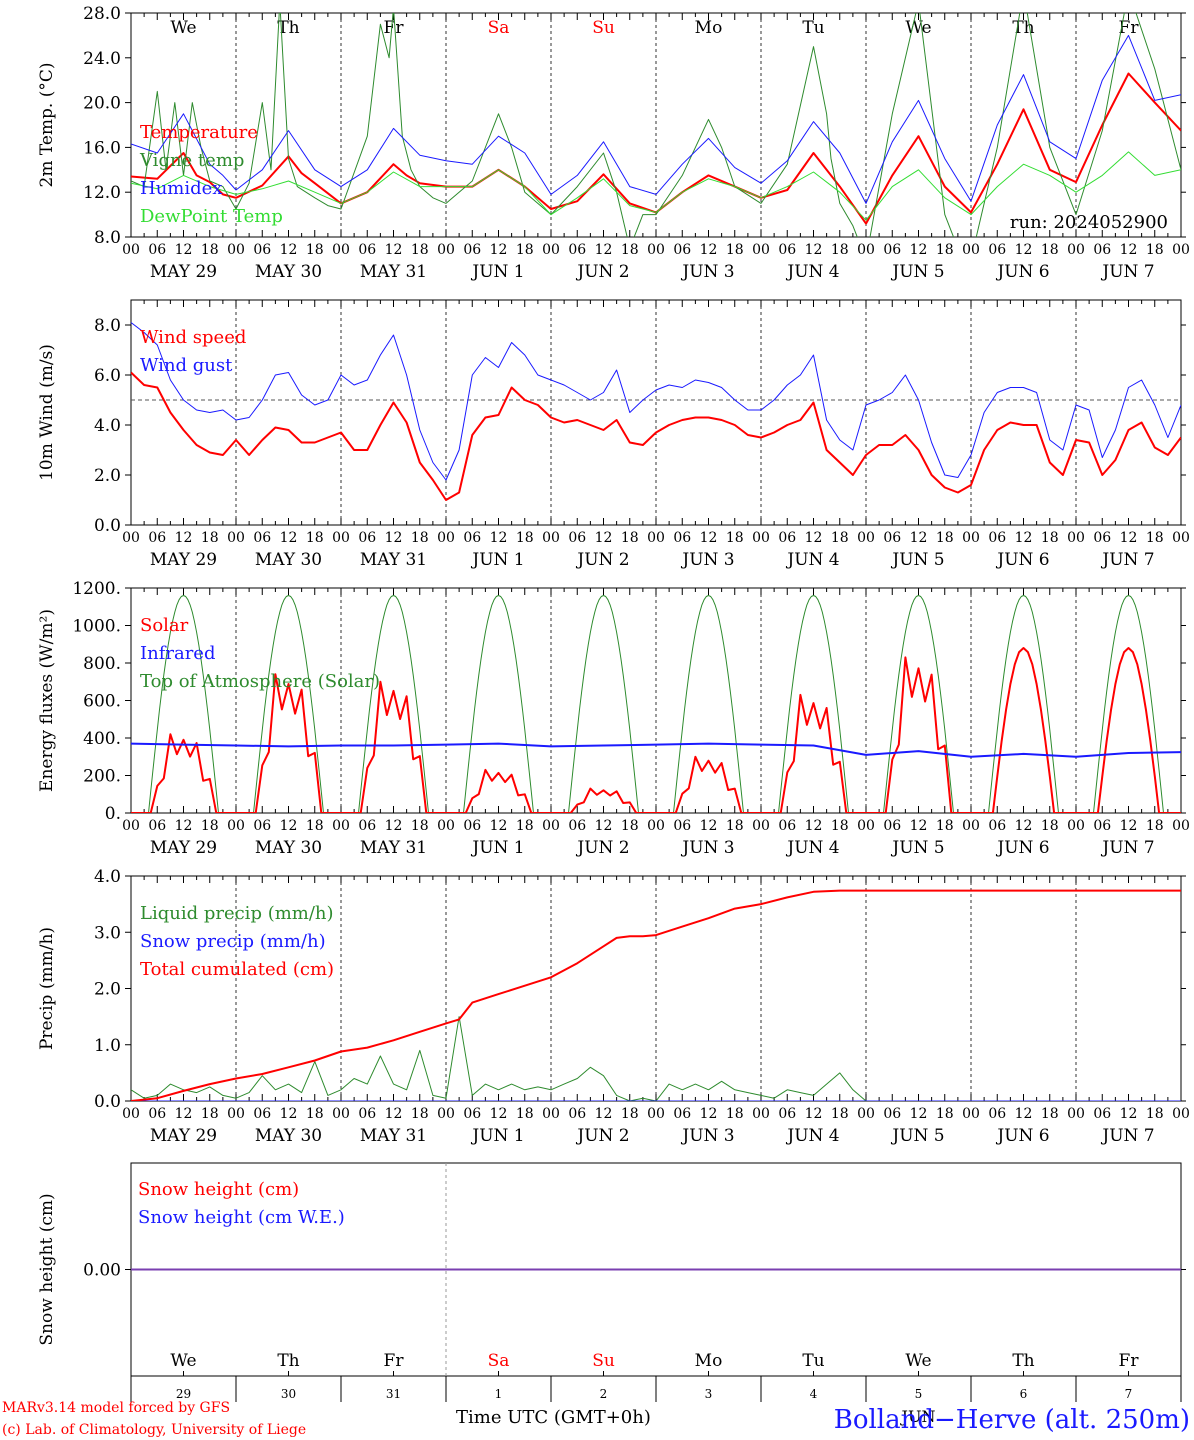 This screenshot has width=1194, height=1440. What do you see at coordinates (107, 1102) in the screenshot?
I see `y-tick-label: 0.0` at bounding box center [107, 1102].